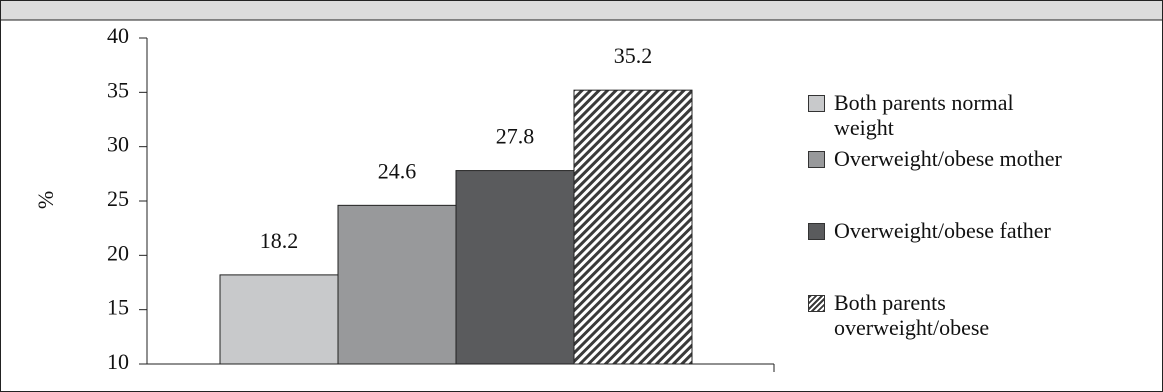 This screenshot has height=392, width=1163. I want to click on legend-entry: Overweight/obese father, so click(985, 230).